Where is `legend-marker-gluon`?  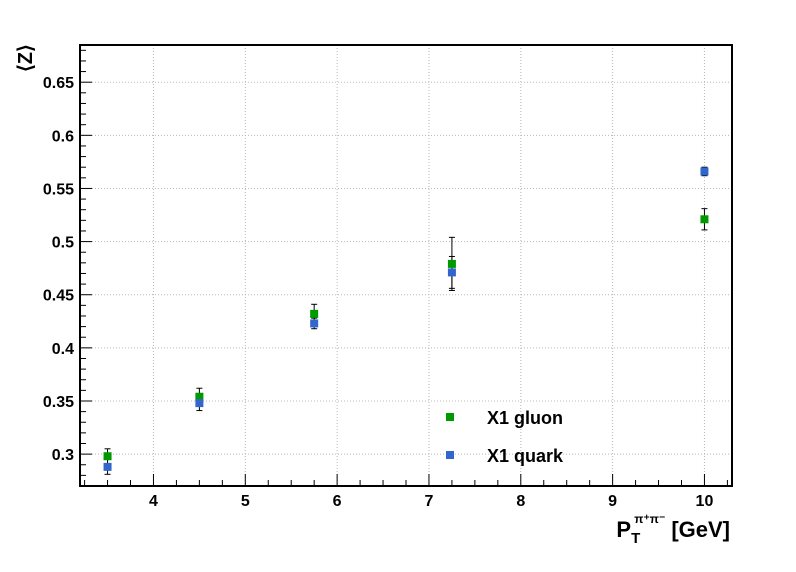 legend-marker-gluon is located at coordinates (450, 417).